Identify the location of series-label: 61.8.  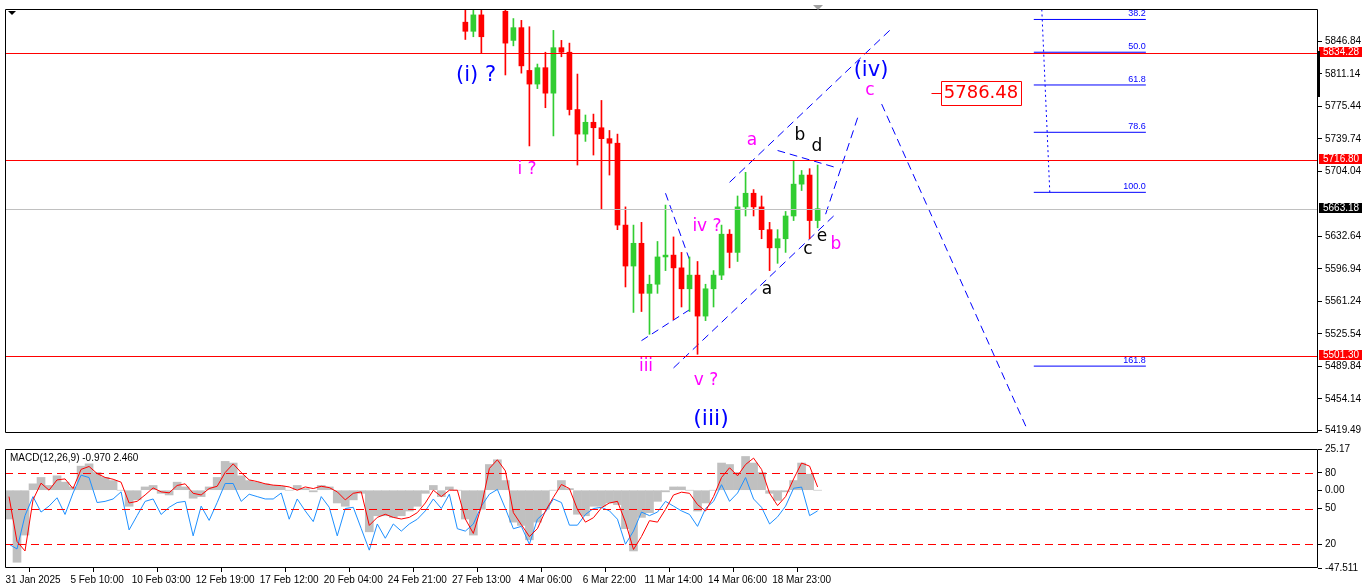
(1137, 78).